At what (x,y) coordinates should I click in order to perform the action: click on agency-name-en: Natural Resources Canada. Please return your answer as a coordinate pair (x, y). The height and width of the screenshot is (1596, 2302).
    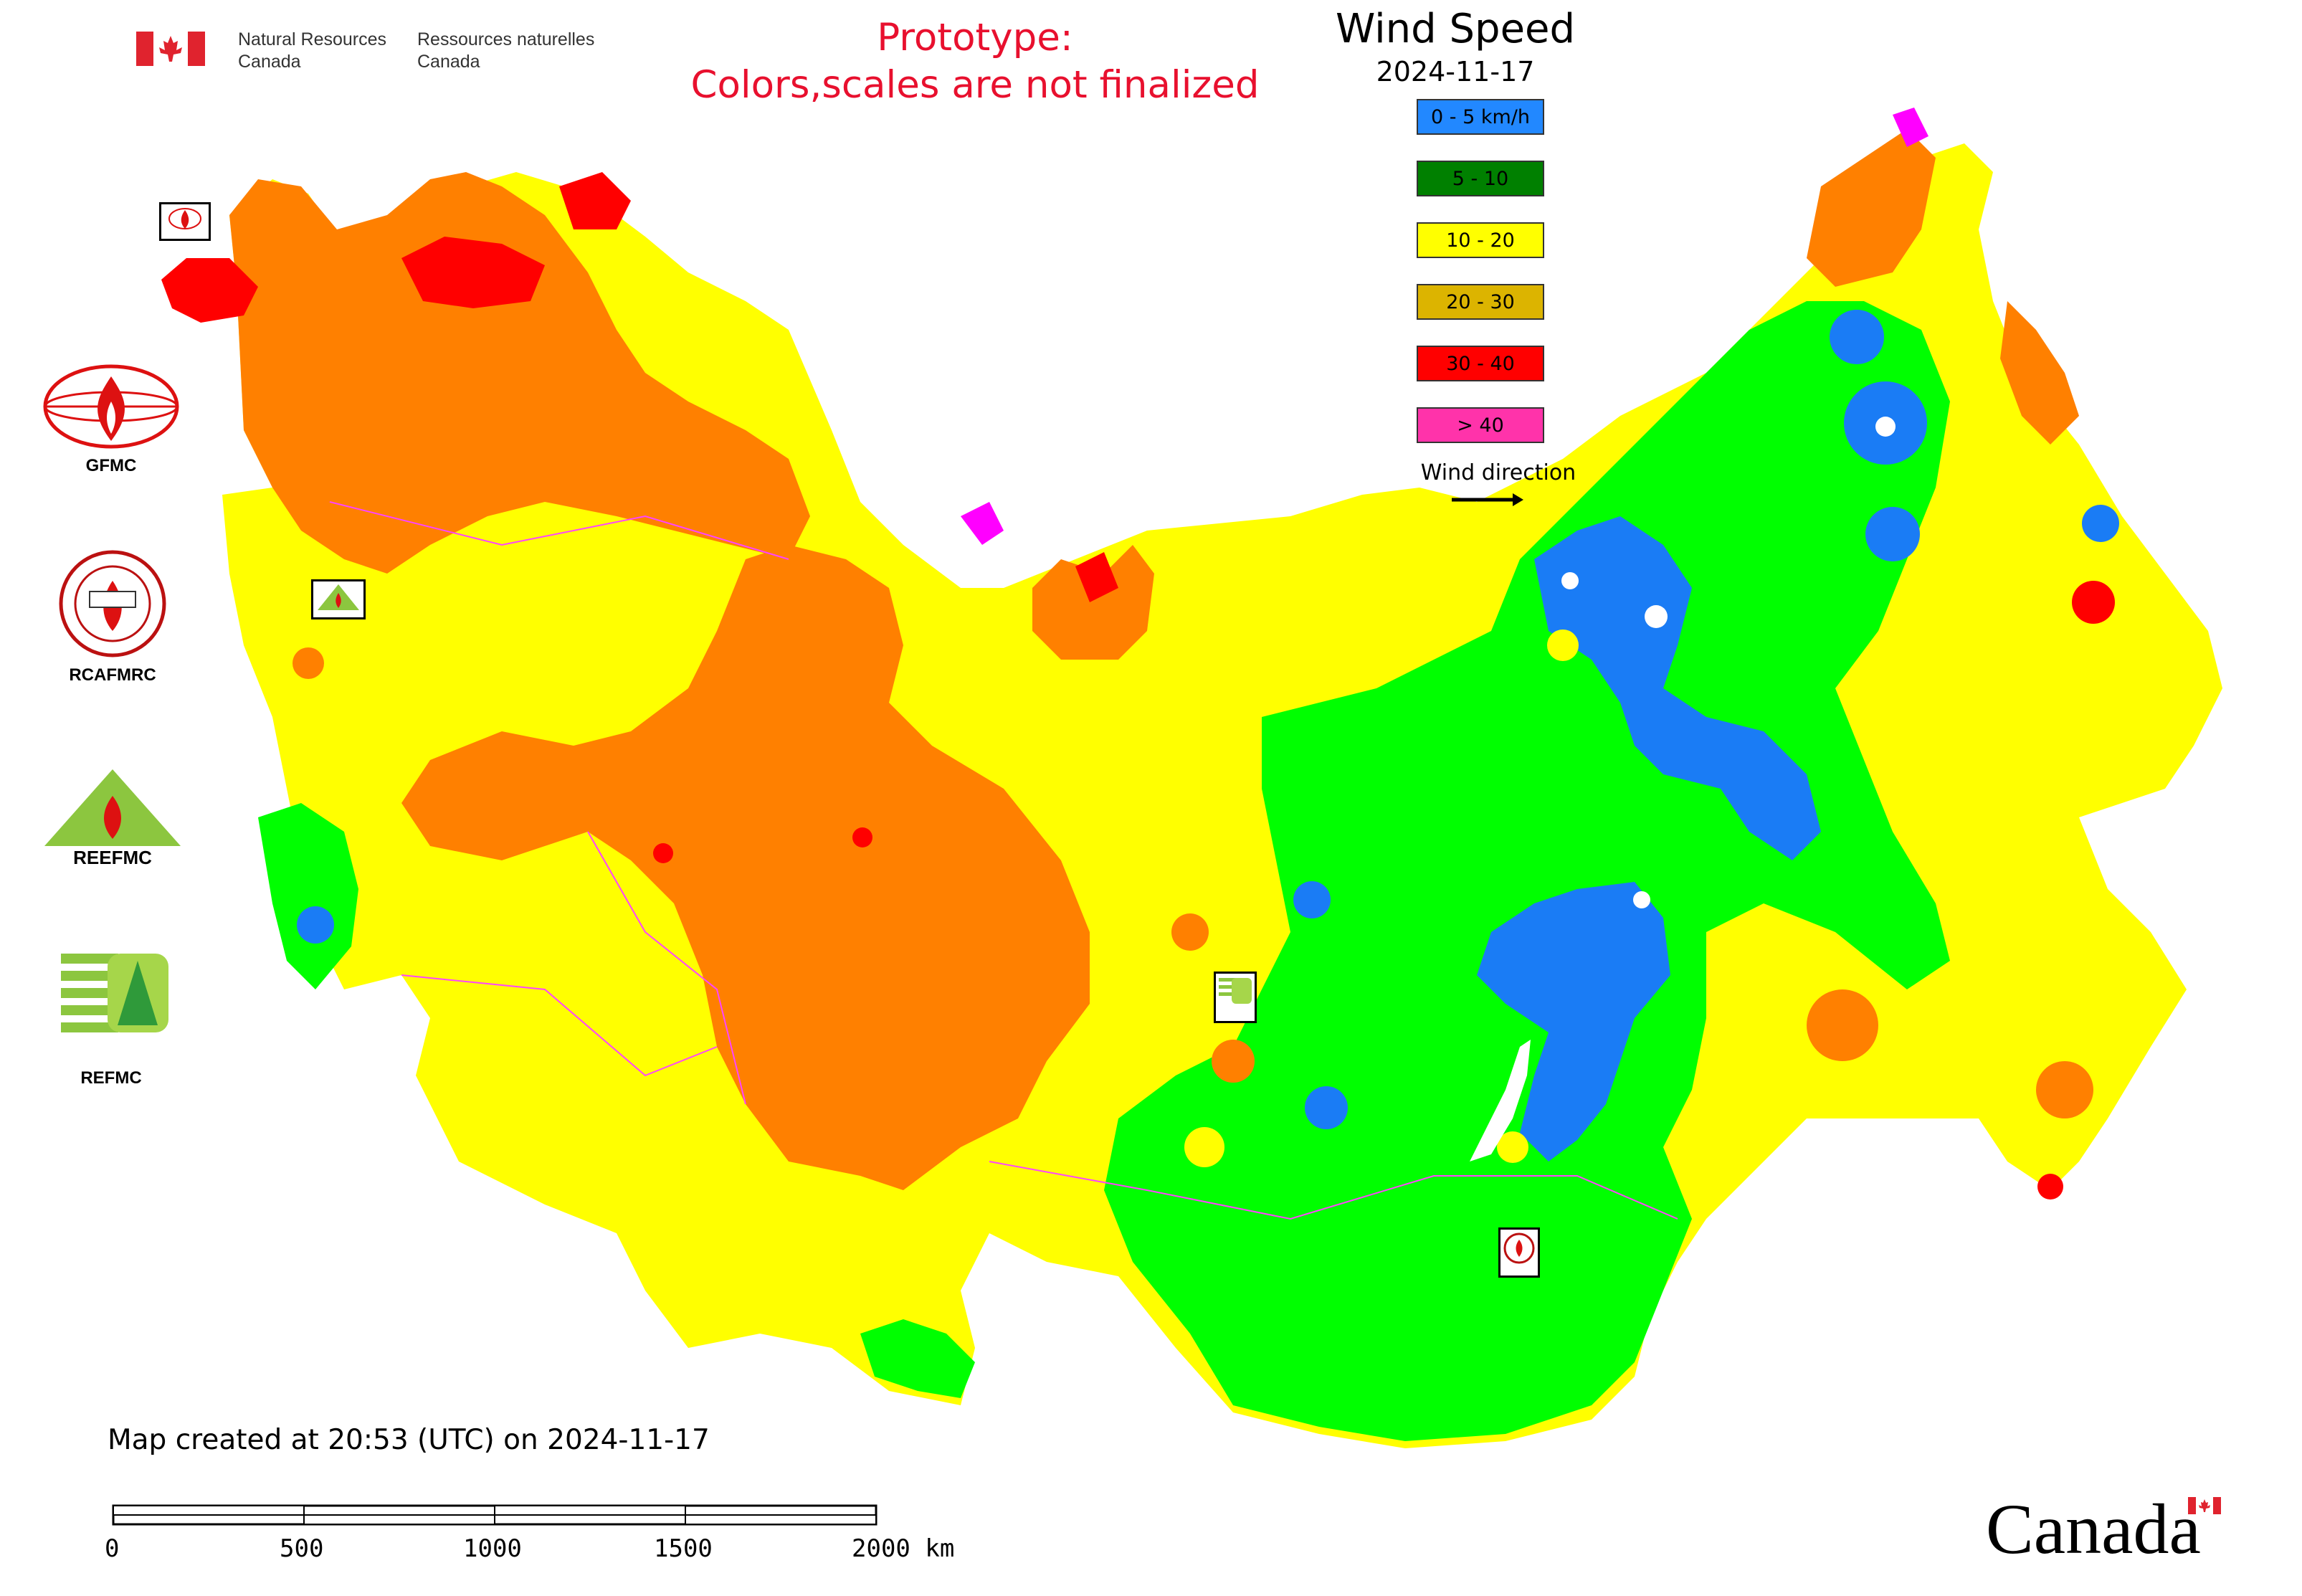
    Looking at the image, I should click on (312, 51).